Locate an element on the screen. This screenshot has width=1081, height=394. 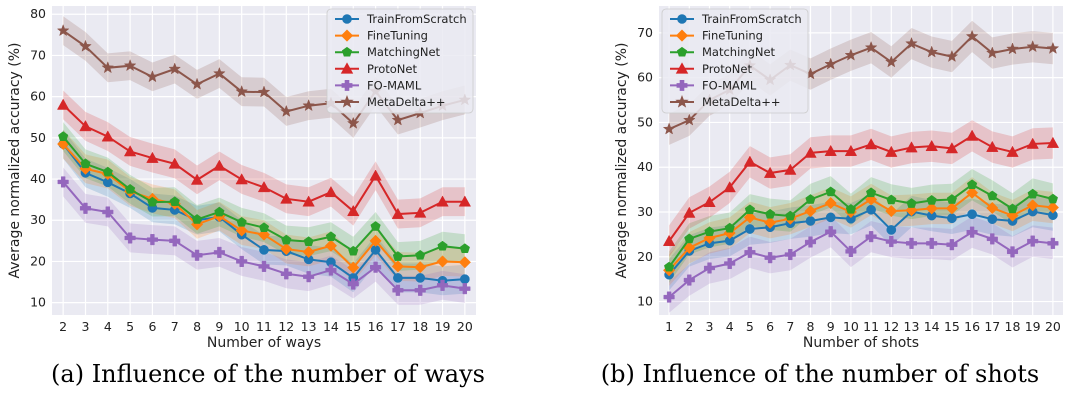
chart-a-xtick-label: 17 is located at coordinates (398, 326).